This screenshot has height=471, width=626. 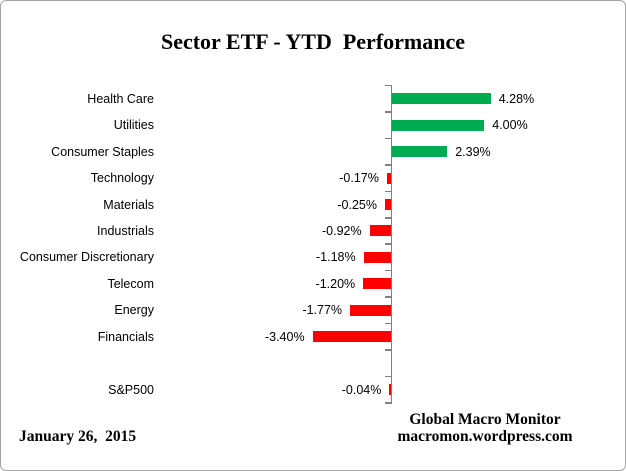 What do you see at coordinates (351, 337) in the screenshot?
I see `bar-financials` at bounding box center [351, 337].